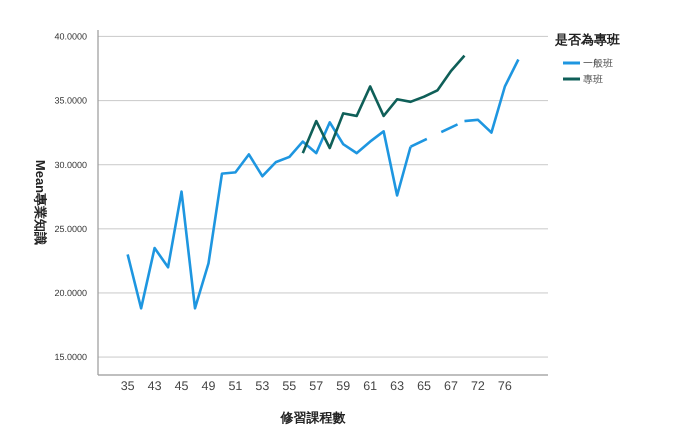 The height and width of the screenshot is (437, 680). I want to click on x-tick-label: 59, so click(343, 386).